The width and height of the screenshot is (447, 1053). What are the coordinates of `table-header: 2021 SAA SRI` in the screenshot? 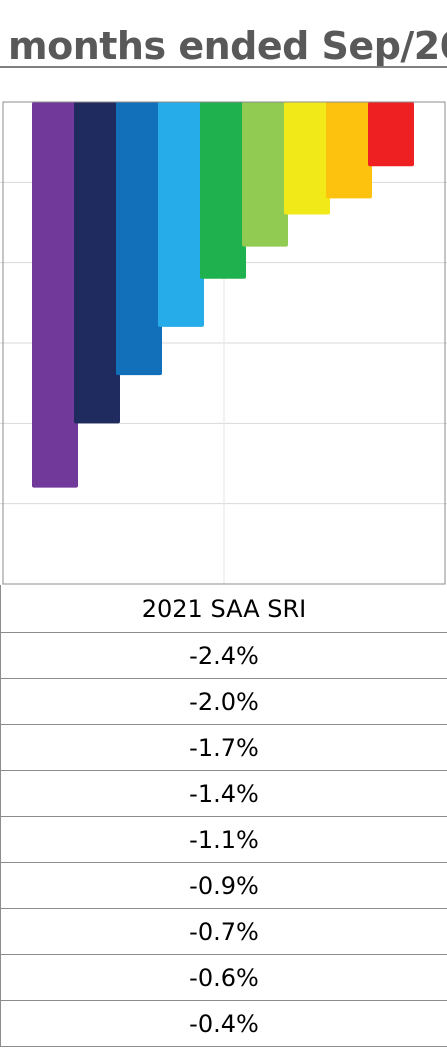 It's located at (223, 609).